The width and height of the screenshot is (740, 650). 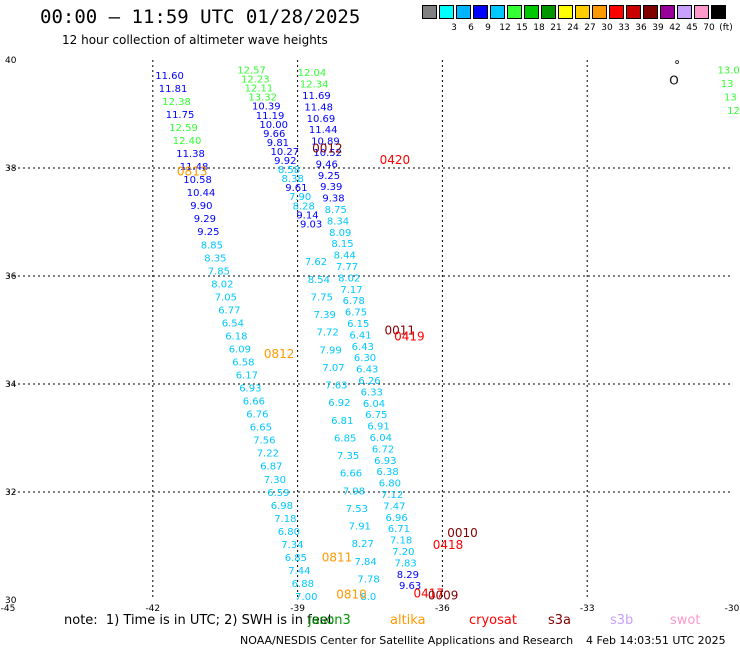 I want to click on pass-time-label: 0419, so click(x=409, y=336).